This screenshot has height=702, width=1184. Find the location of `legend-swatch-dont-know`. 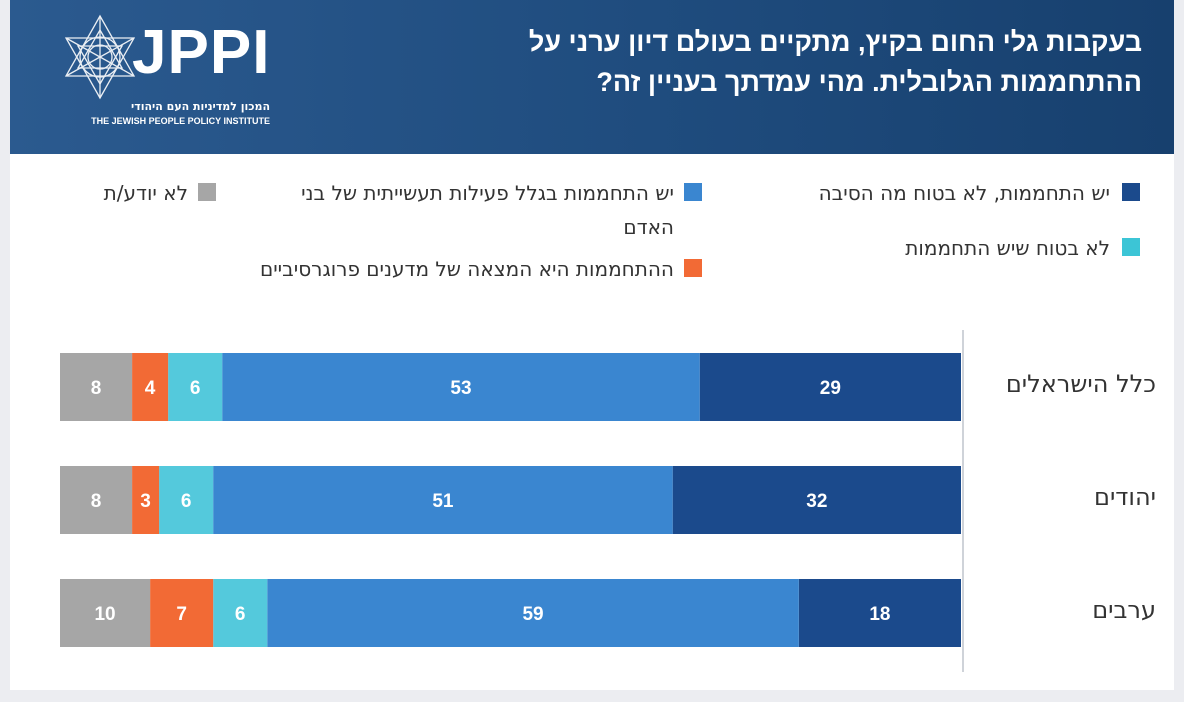

legend-swatch-dont-know is located at coordinates (207, 192).